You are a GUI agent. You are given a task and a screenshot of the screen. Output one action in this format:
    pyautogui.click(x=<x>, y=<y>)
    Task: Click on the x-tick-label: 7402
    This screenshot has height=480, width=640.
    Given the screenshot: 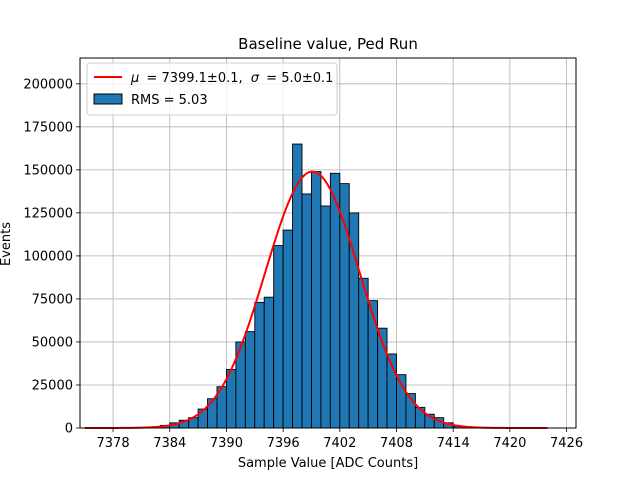 What is the action you would take?
    pyautogui.click(x=339, y=443)
    